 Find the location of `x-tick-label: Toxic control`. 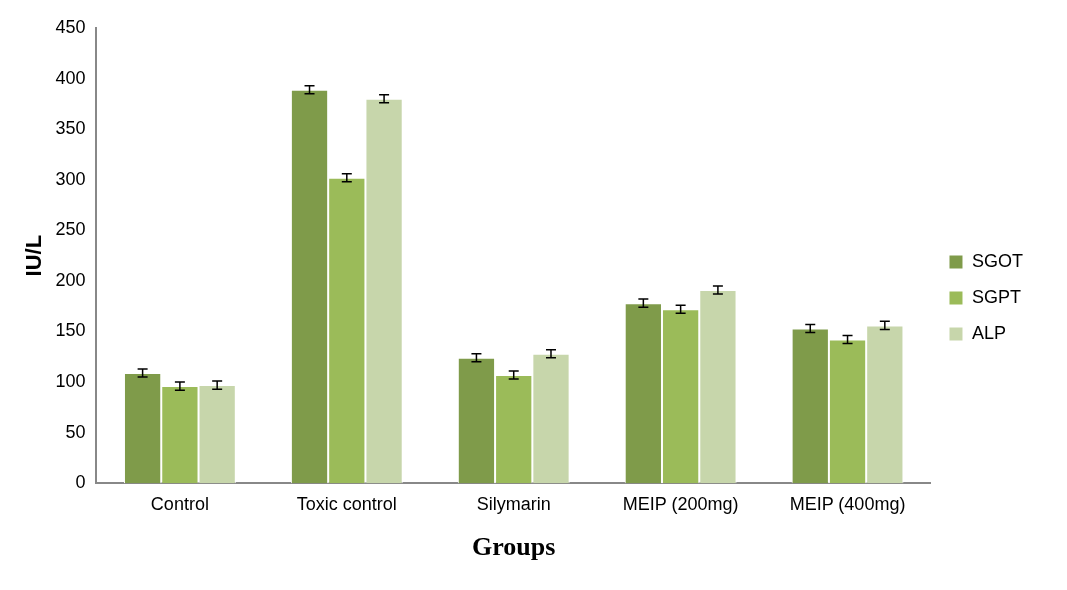

x-tick-label: Toxic control is located at coordinates (346, 503).